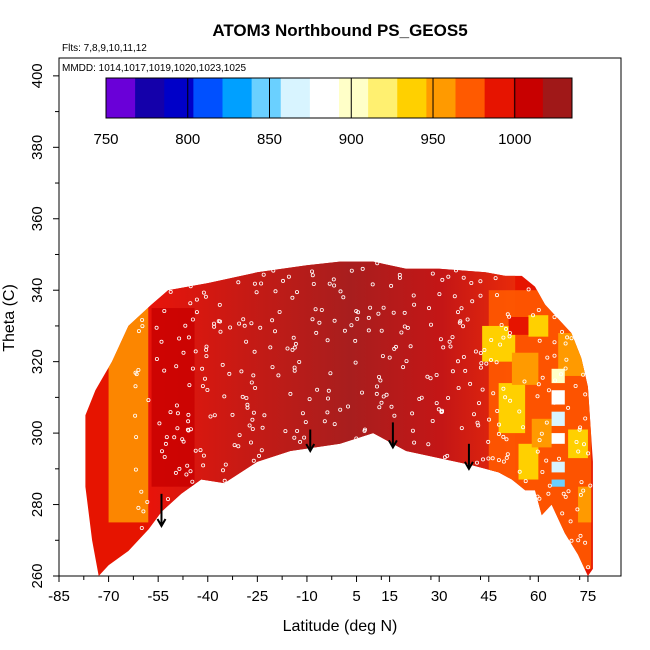  What do you see at coordinates (44, 326) in the screenshot?
I see `y-axis: 260 280 300 320 340 360 380 400` at bounding box center [44, 326].